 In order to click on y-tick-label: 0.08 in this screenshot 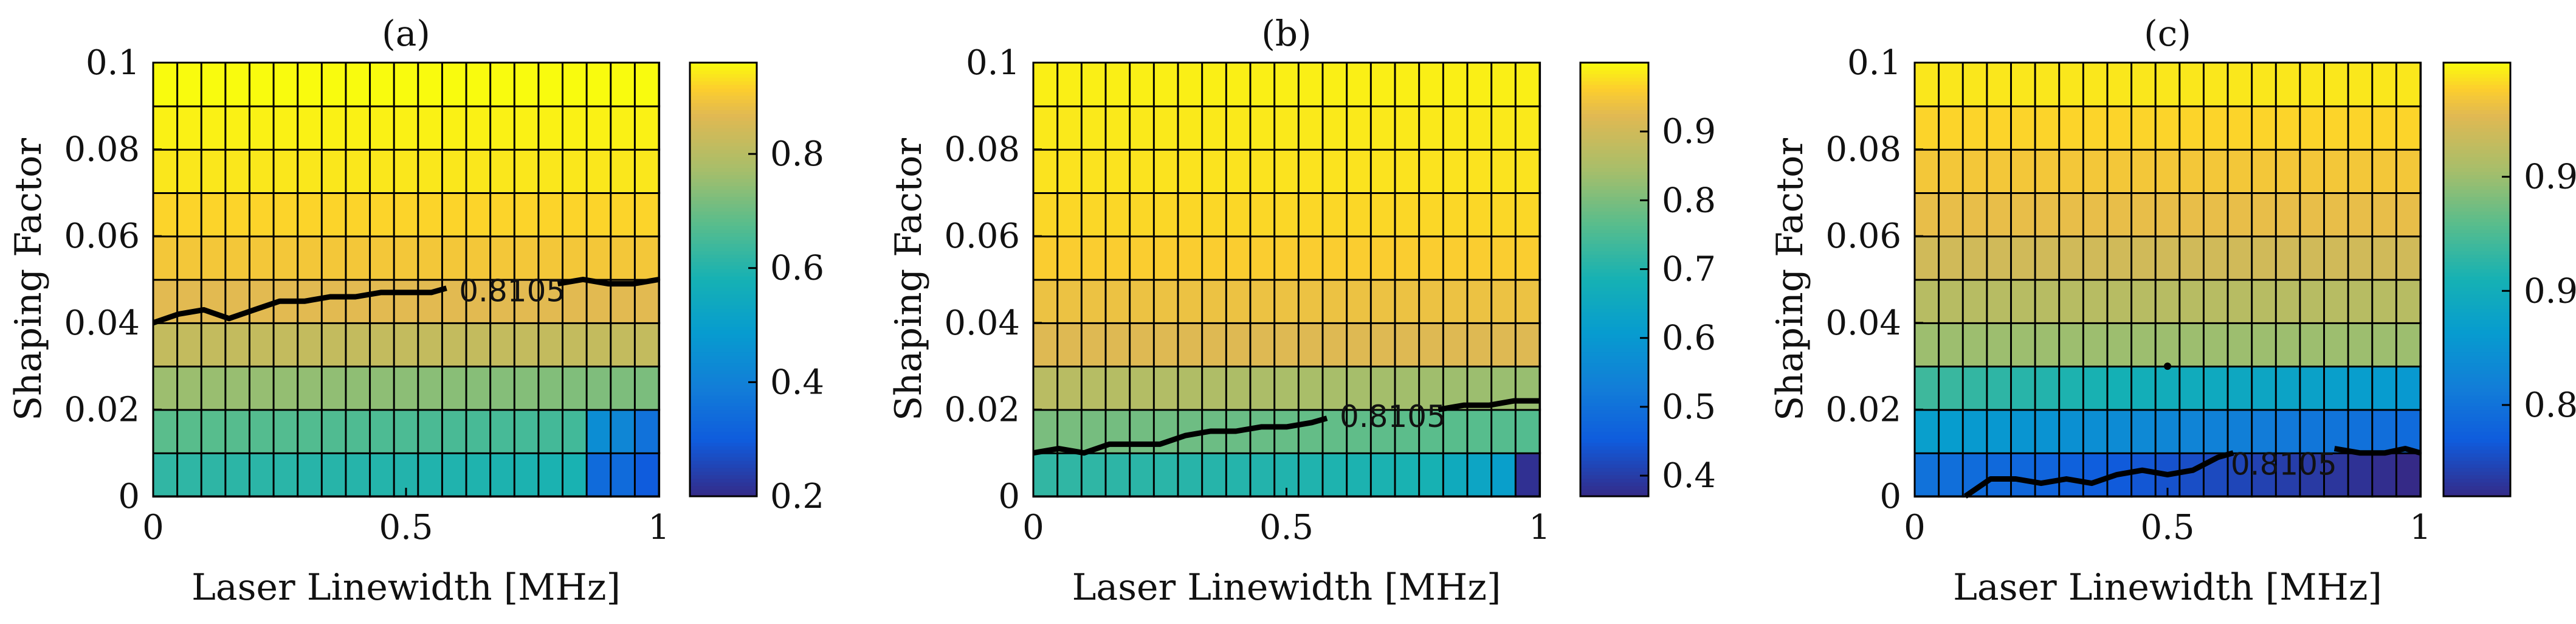, I will do `click(102, 150)`.